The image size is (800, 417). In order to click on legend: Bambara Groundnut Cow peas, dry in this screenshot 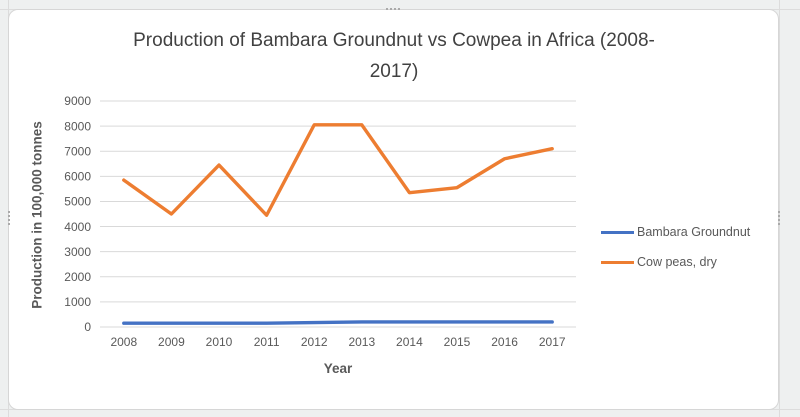, I will do `click(675, 247)`.